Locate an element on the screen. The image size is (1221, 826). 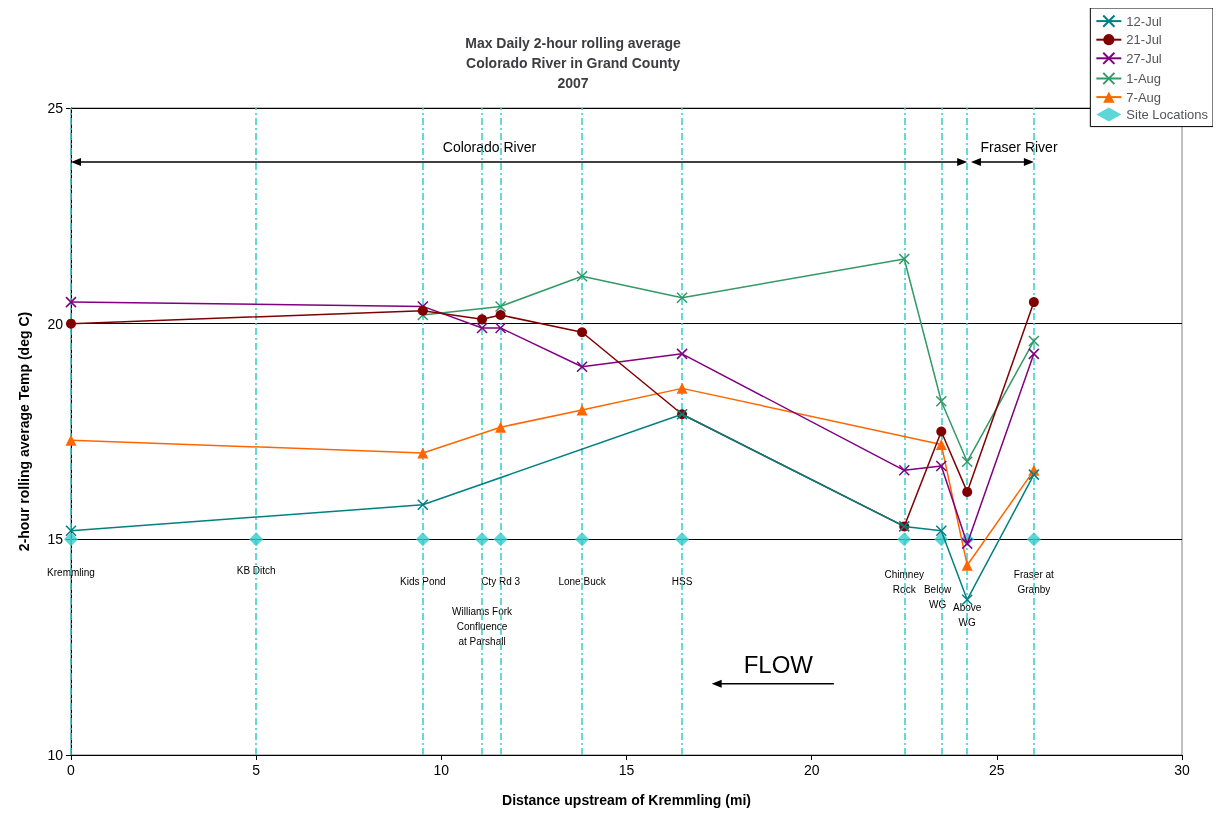
annotation: Above WG is located at coordinates (967, 614).